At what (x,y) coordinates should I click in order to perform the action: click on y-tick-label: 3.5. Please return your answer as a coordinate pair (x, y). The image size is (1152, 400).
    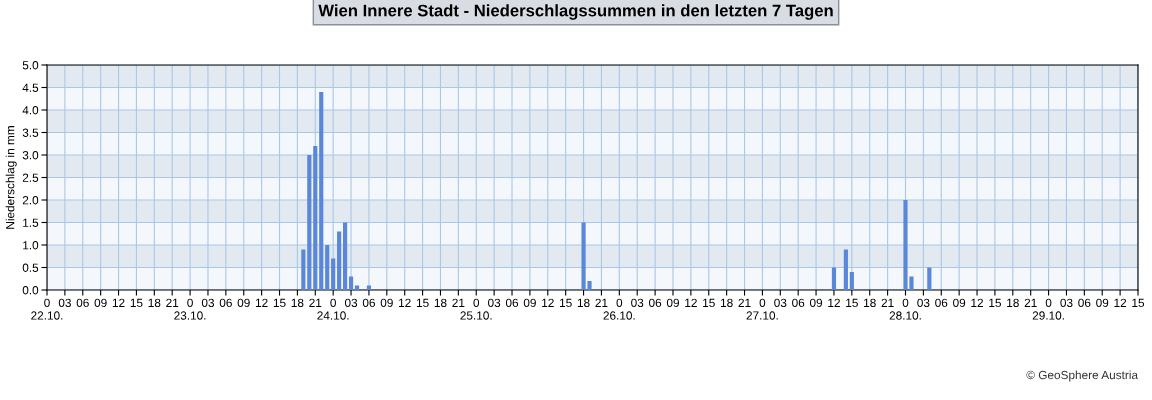
    Looking at the image, I should click on (30, 132).